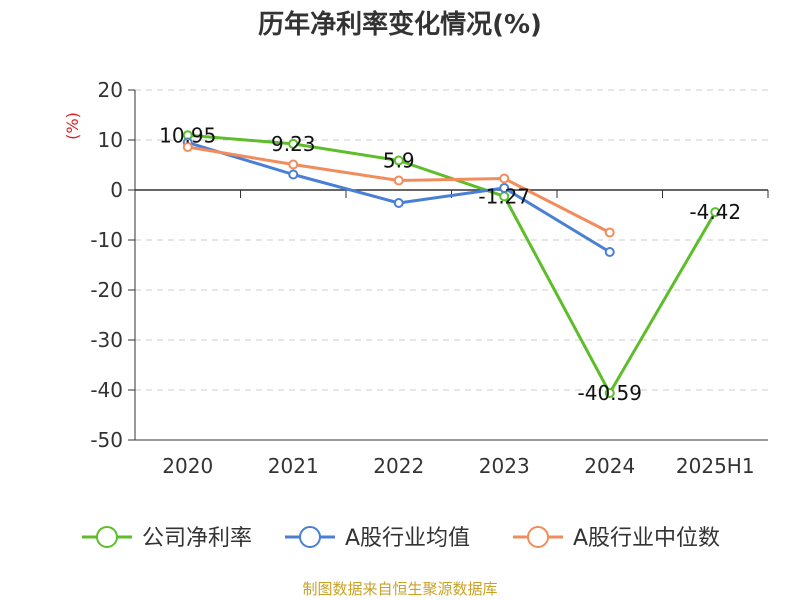  What do you see at coordinates (646, 538) in the screenshot?
I see `legend-label: A股行业中位数` at bounding box center [646, 538].